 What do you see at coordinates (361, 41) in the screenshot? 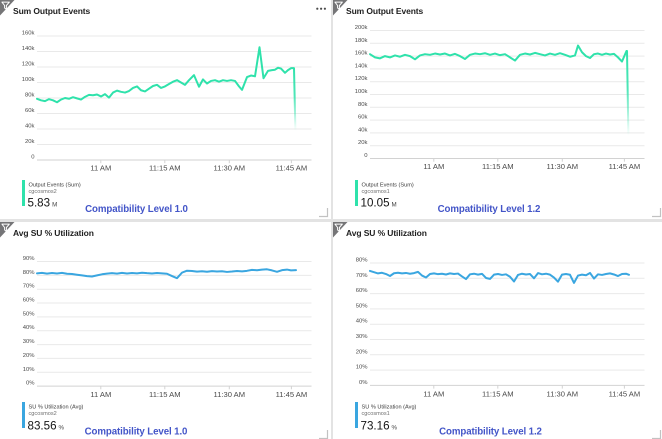
I see `svg-text: 180k` at bounding box center [361, 41].